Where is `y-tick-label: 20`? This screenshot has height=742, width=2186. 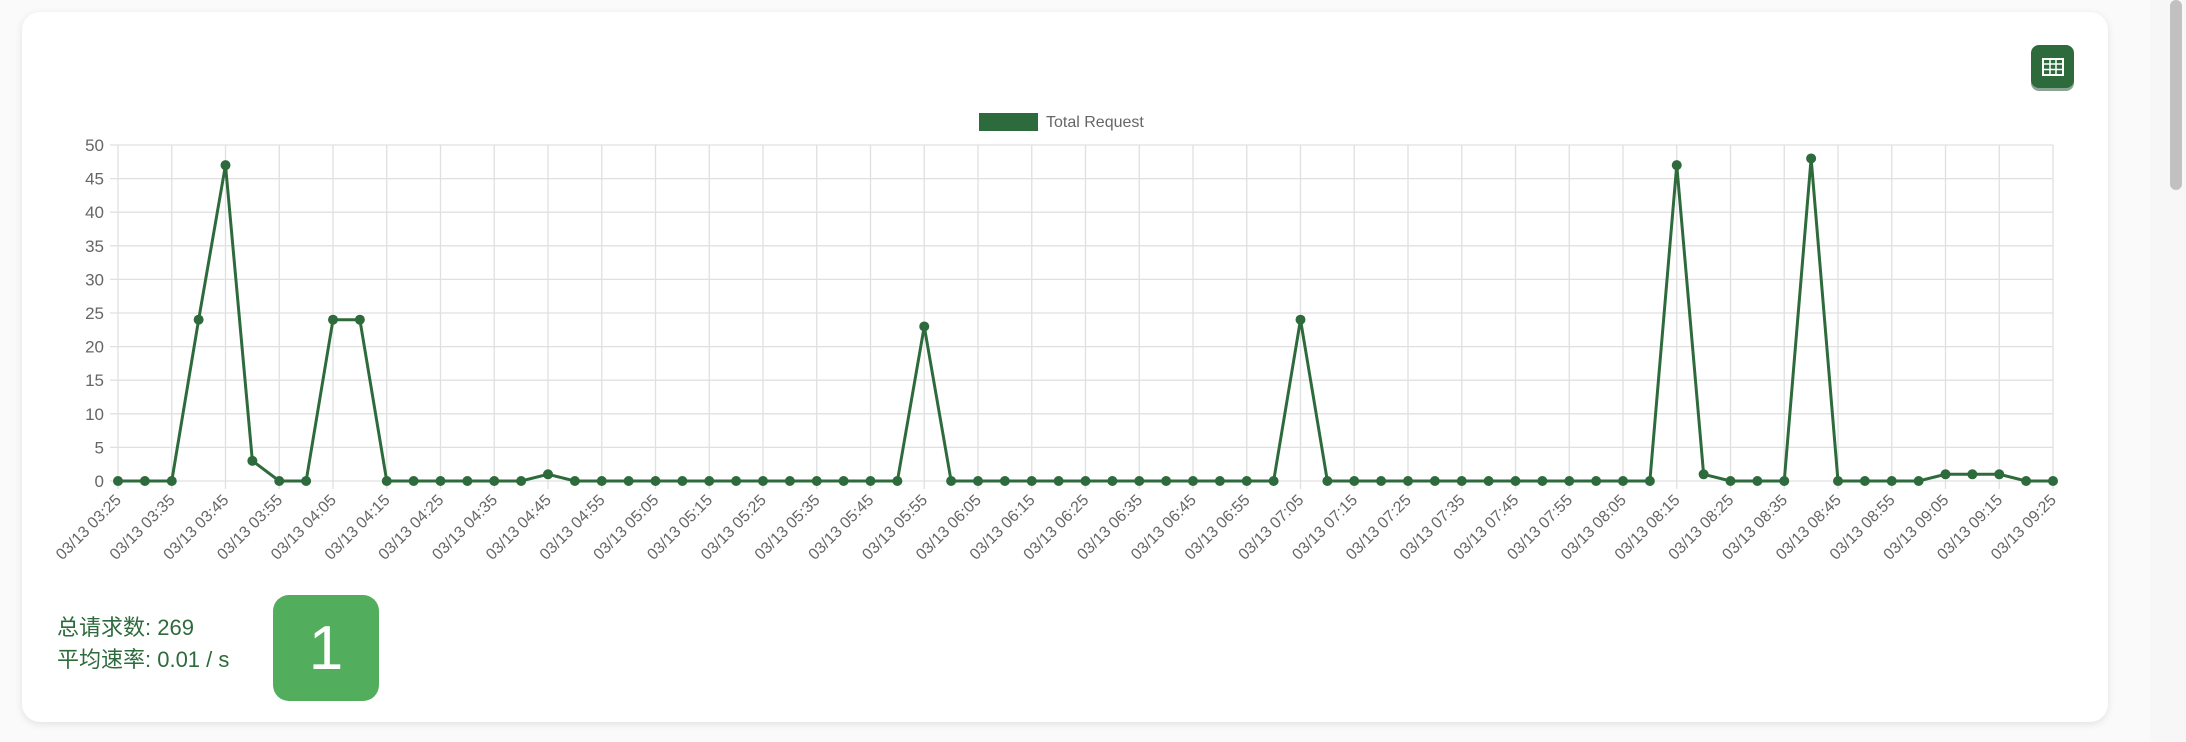 y-tick-label: 20 is located at coordinates (94, 347).